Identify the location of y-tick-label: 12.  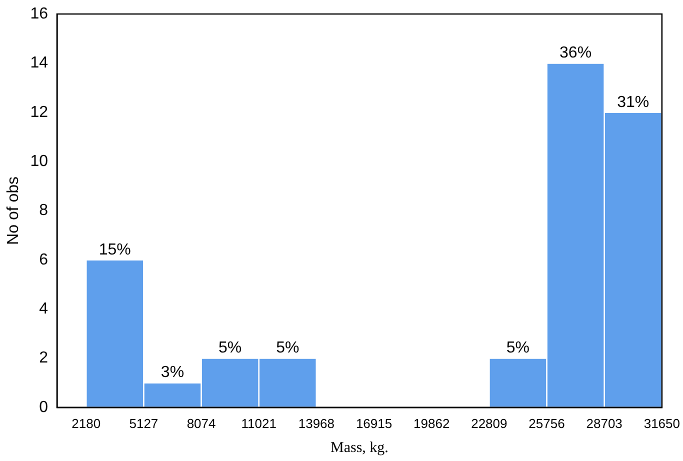
(39, 112).